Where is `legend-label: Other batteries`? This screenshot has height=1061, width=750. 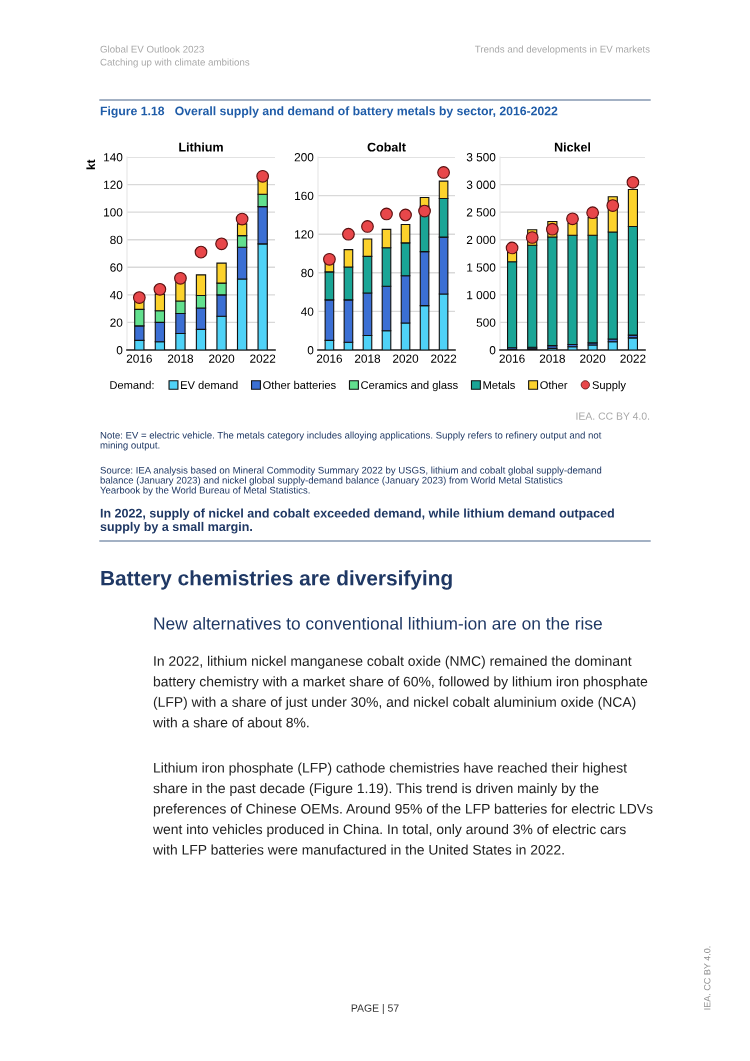
legend-label: Other batteries is located at coordinates (299, 385).